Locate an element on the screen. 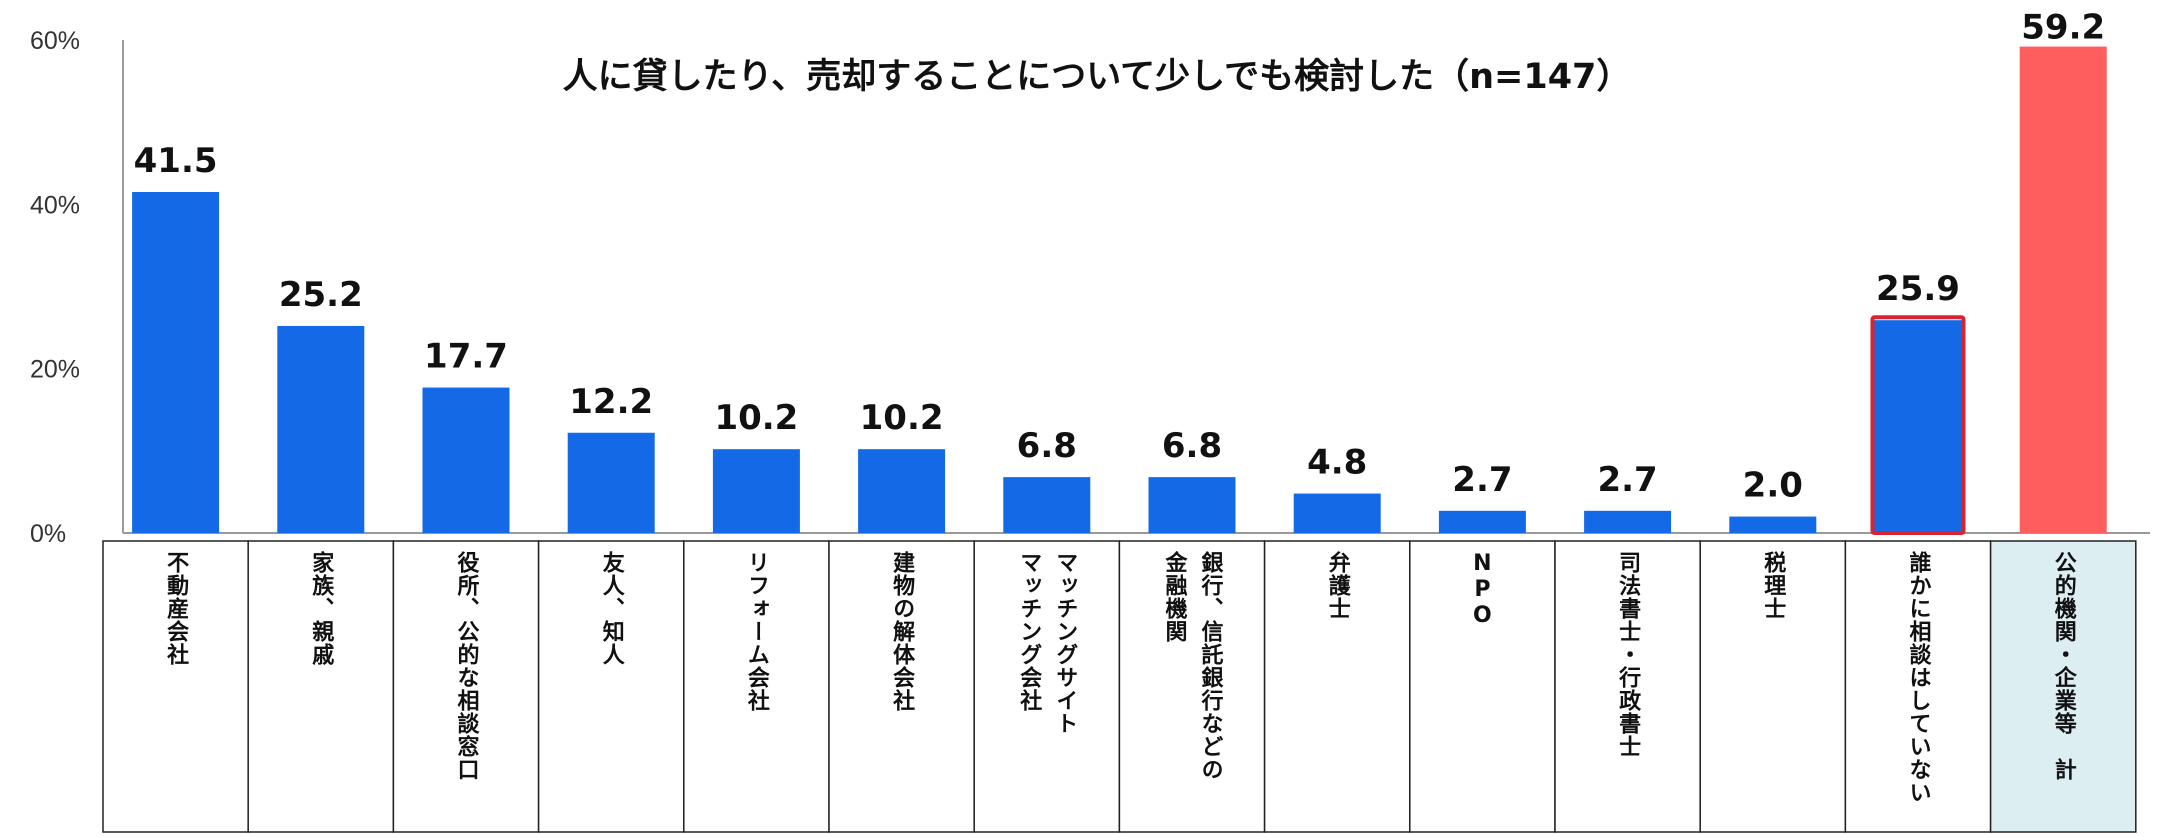  value-label: 25.2 is located at coordinates (321, 295).